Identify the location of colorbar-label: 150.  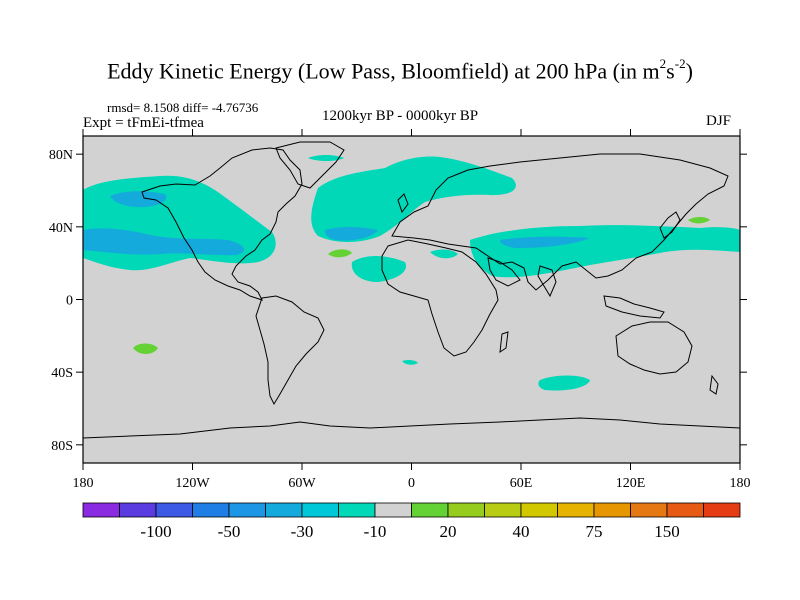
(667, 531).